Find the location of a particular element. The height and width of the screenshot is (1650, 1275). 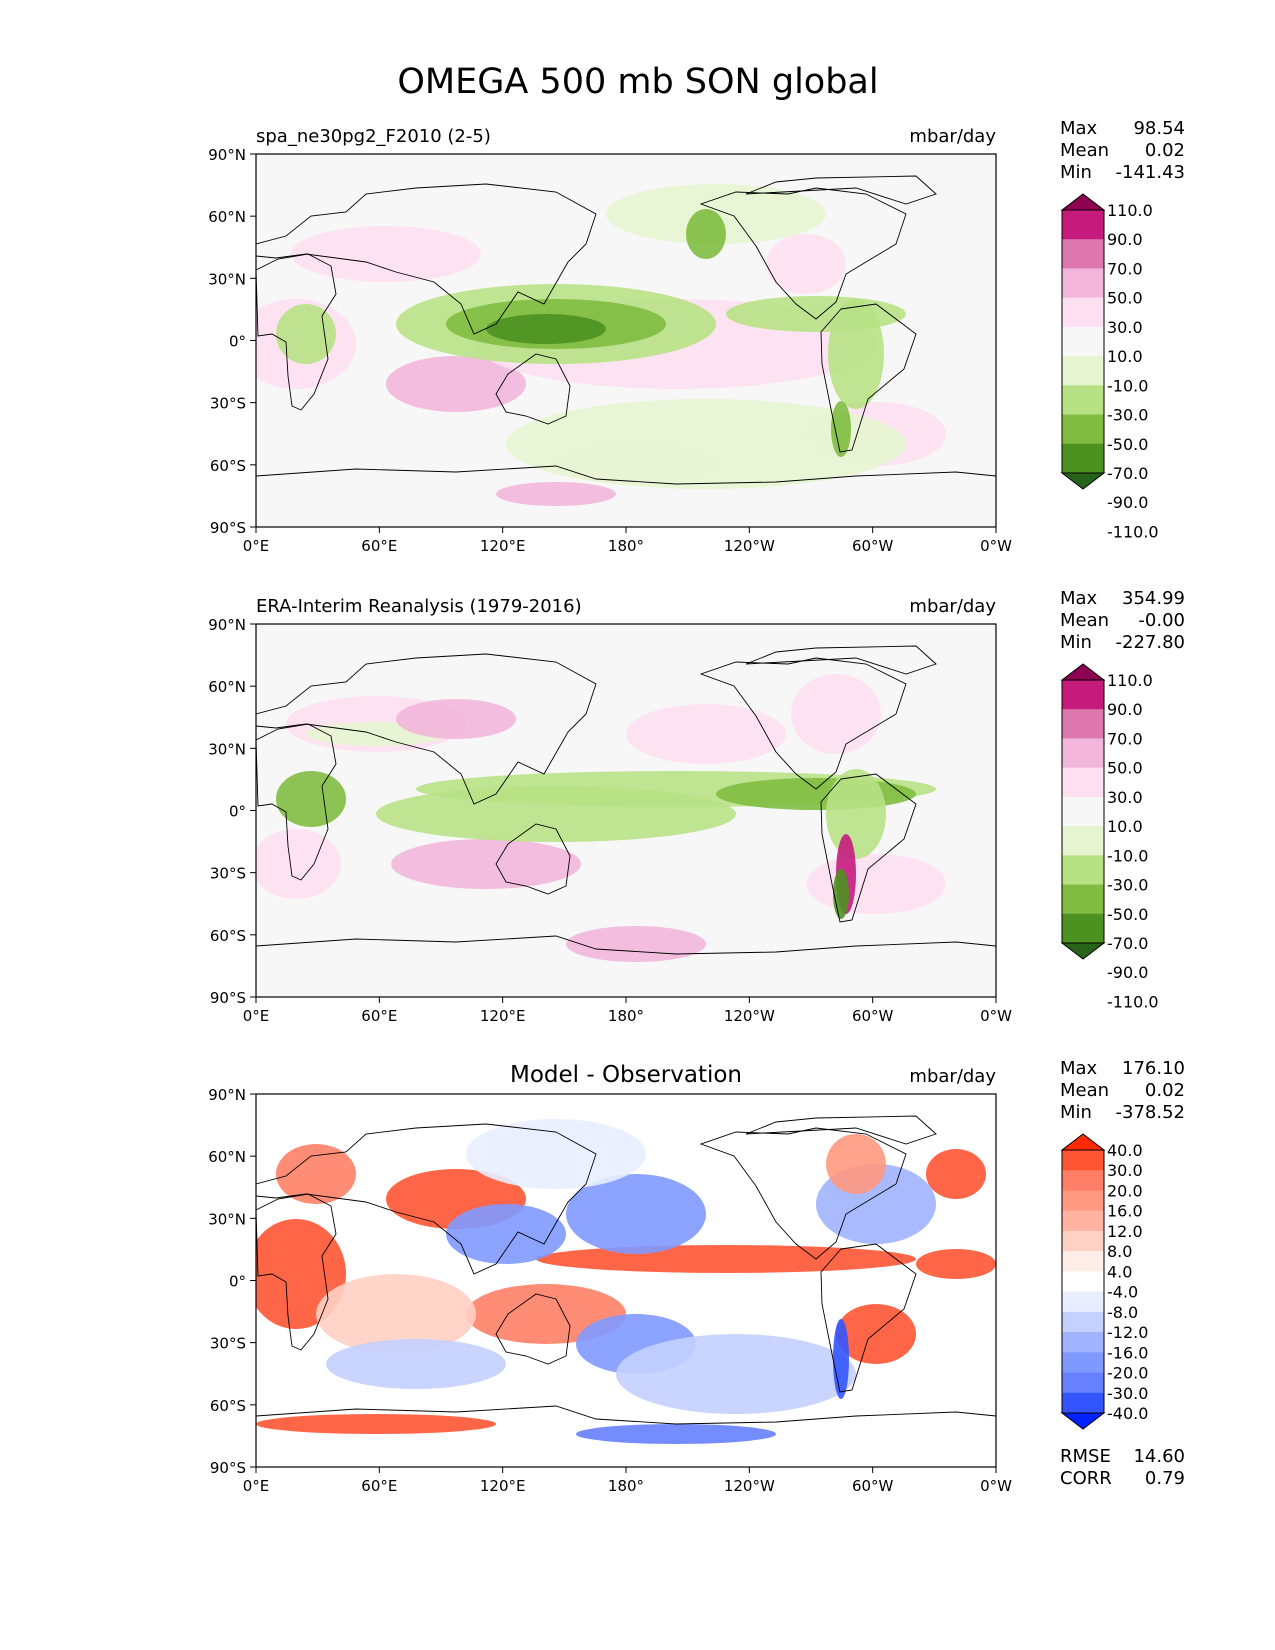

colorbar-label: 40.0 is located at coordinates (1125, 1150).